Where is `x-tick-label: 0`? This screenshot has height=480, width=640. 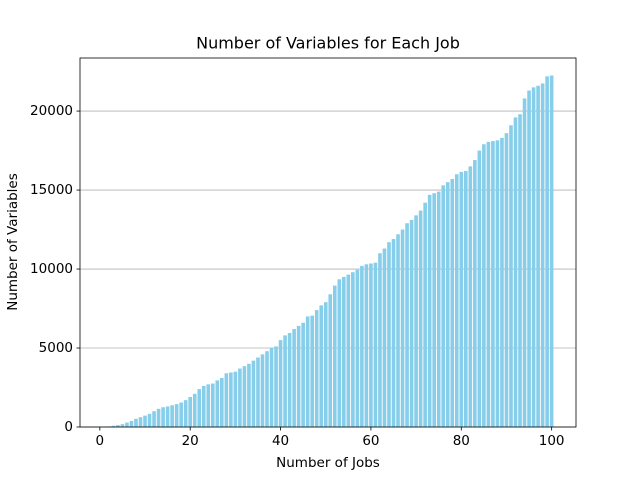
x-tick-label: 0 is located at coordinates (100, 441).